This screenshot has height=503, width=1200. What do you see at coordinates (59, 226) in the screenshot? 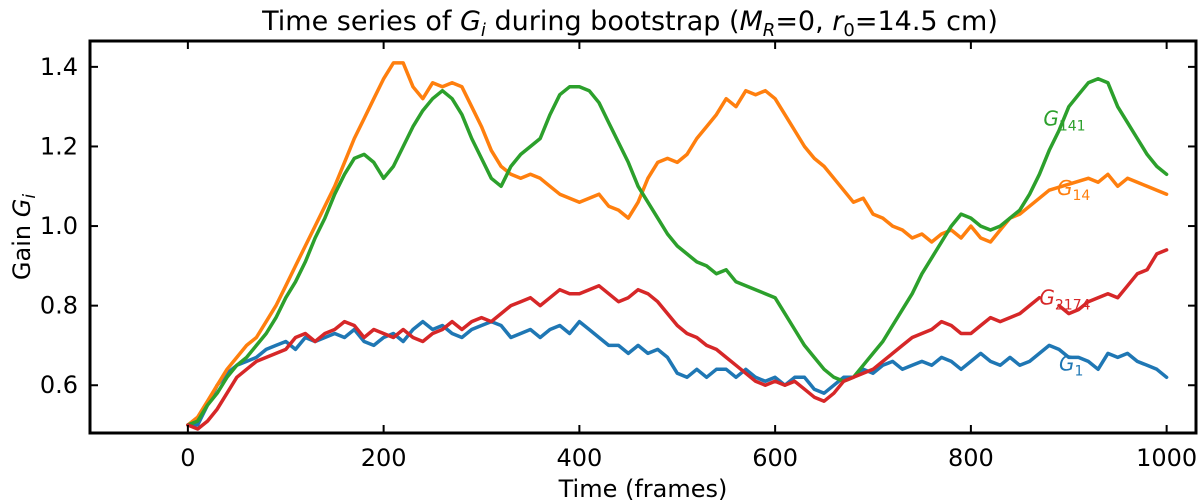
I see `y-tick-label: 1.0` at bounding box center [59, 226].